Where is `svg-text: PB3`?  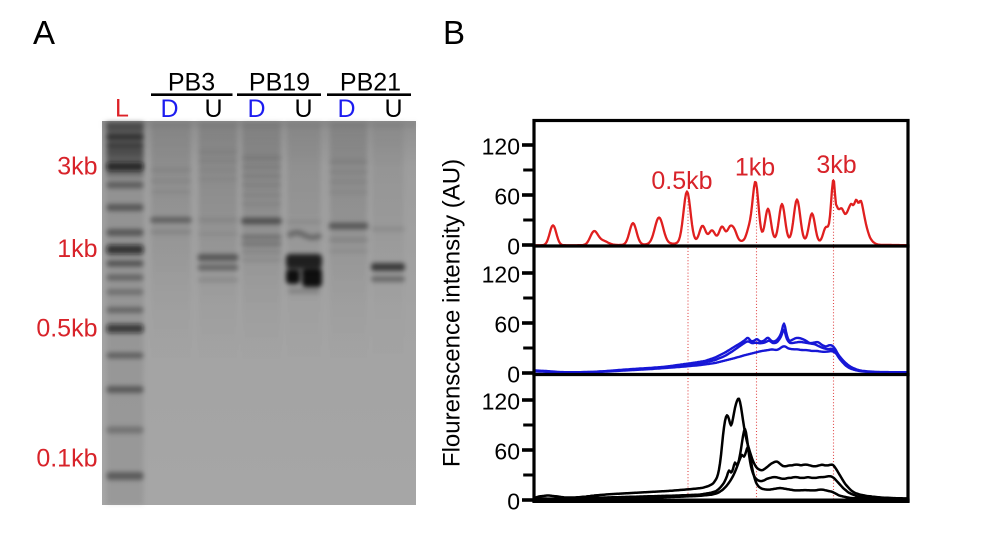
svg-text: PB3 is located at coordinates (191, 83).